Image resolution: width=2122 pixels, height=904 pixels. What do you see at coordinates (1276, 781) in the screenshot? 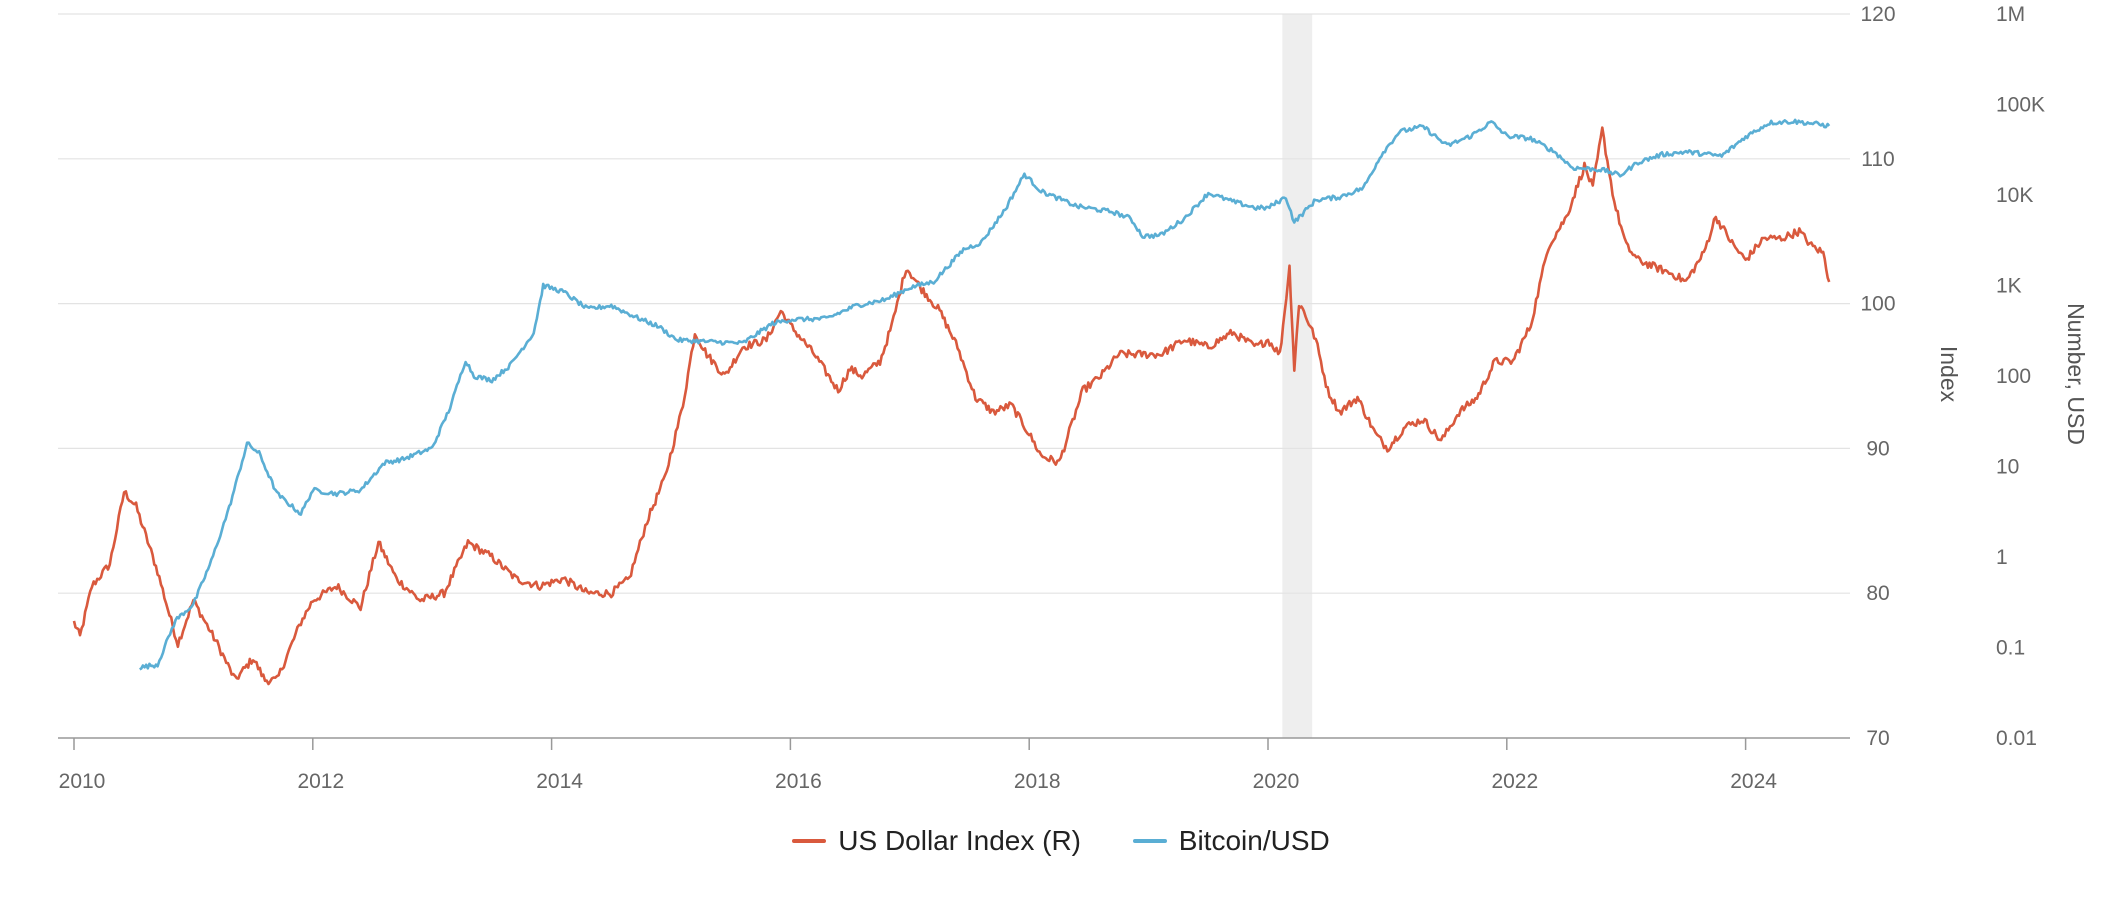
I see `x-tick-label: 2020` at bounding box center [1276, 781].